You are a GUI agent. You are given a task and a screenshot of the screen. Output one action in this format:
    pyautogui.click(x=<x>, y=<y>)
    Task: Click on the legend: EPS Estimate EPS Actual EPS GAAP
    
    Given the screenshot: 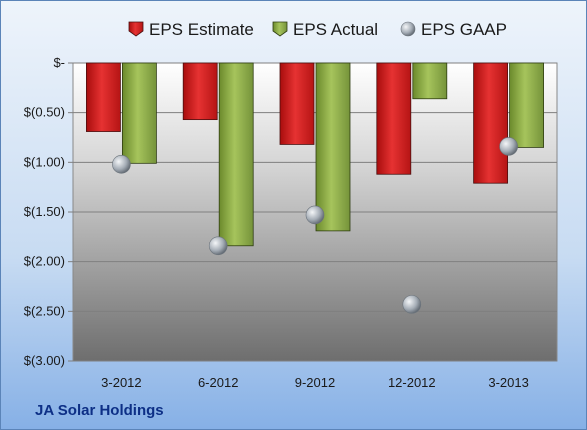 What is the action you would take?
    pyautogui.click(x=317, y=29)
    